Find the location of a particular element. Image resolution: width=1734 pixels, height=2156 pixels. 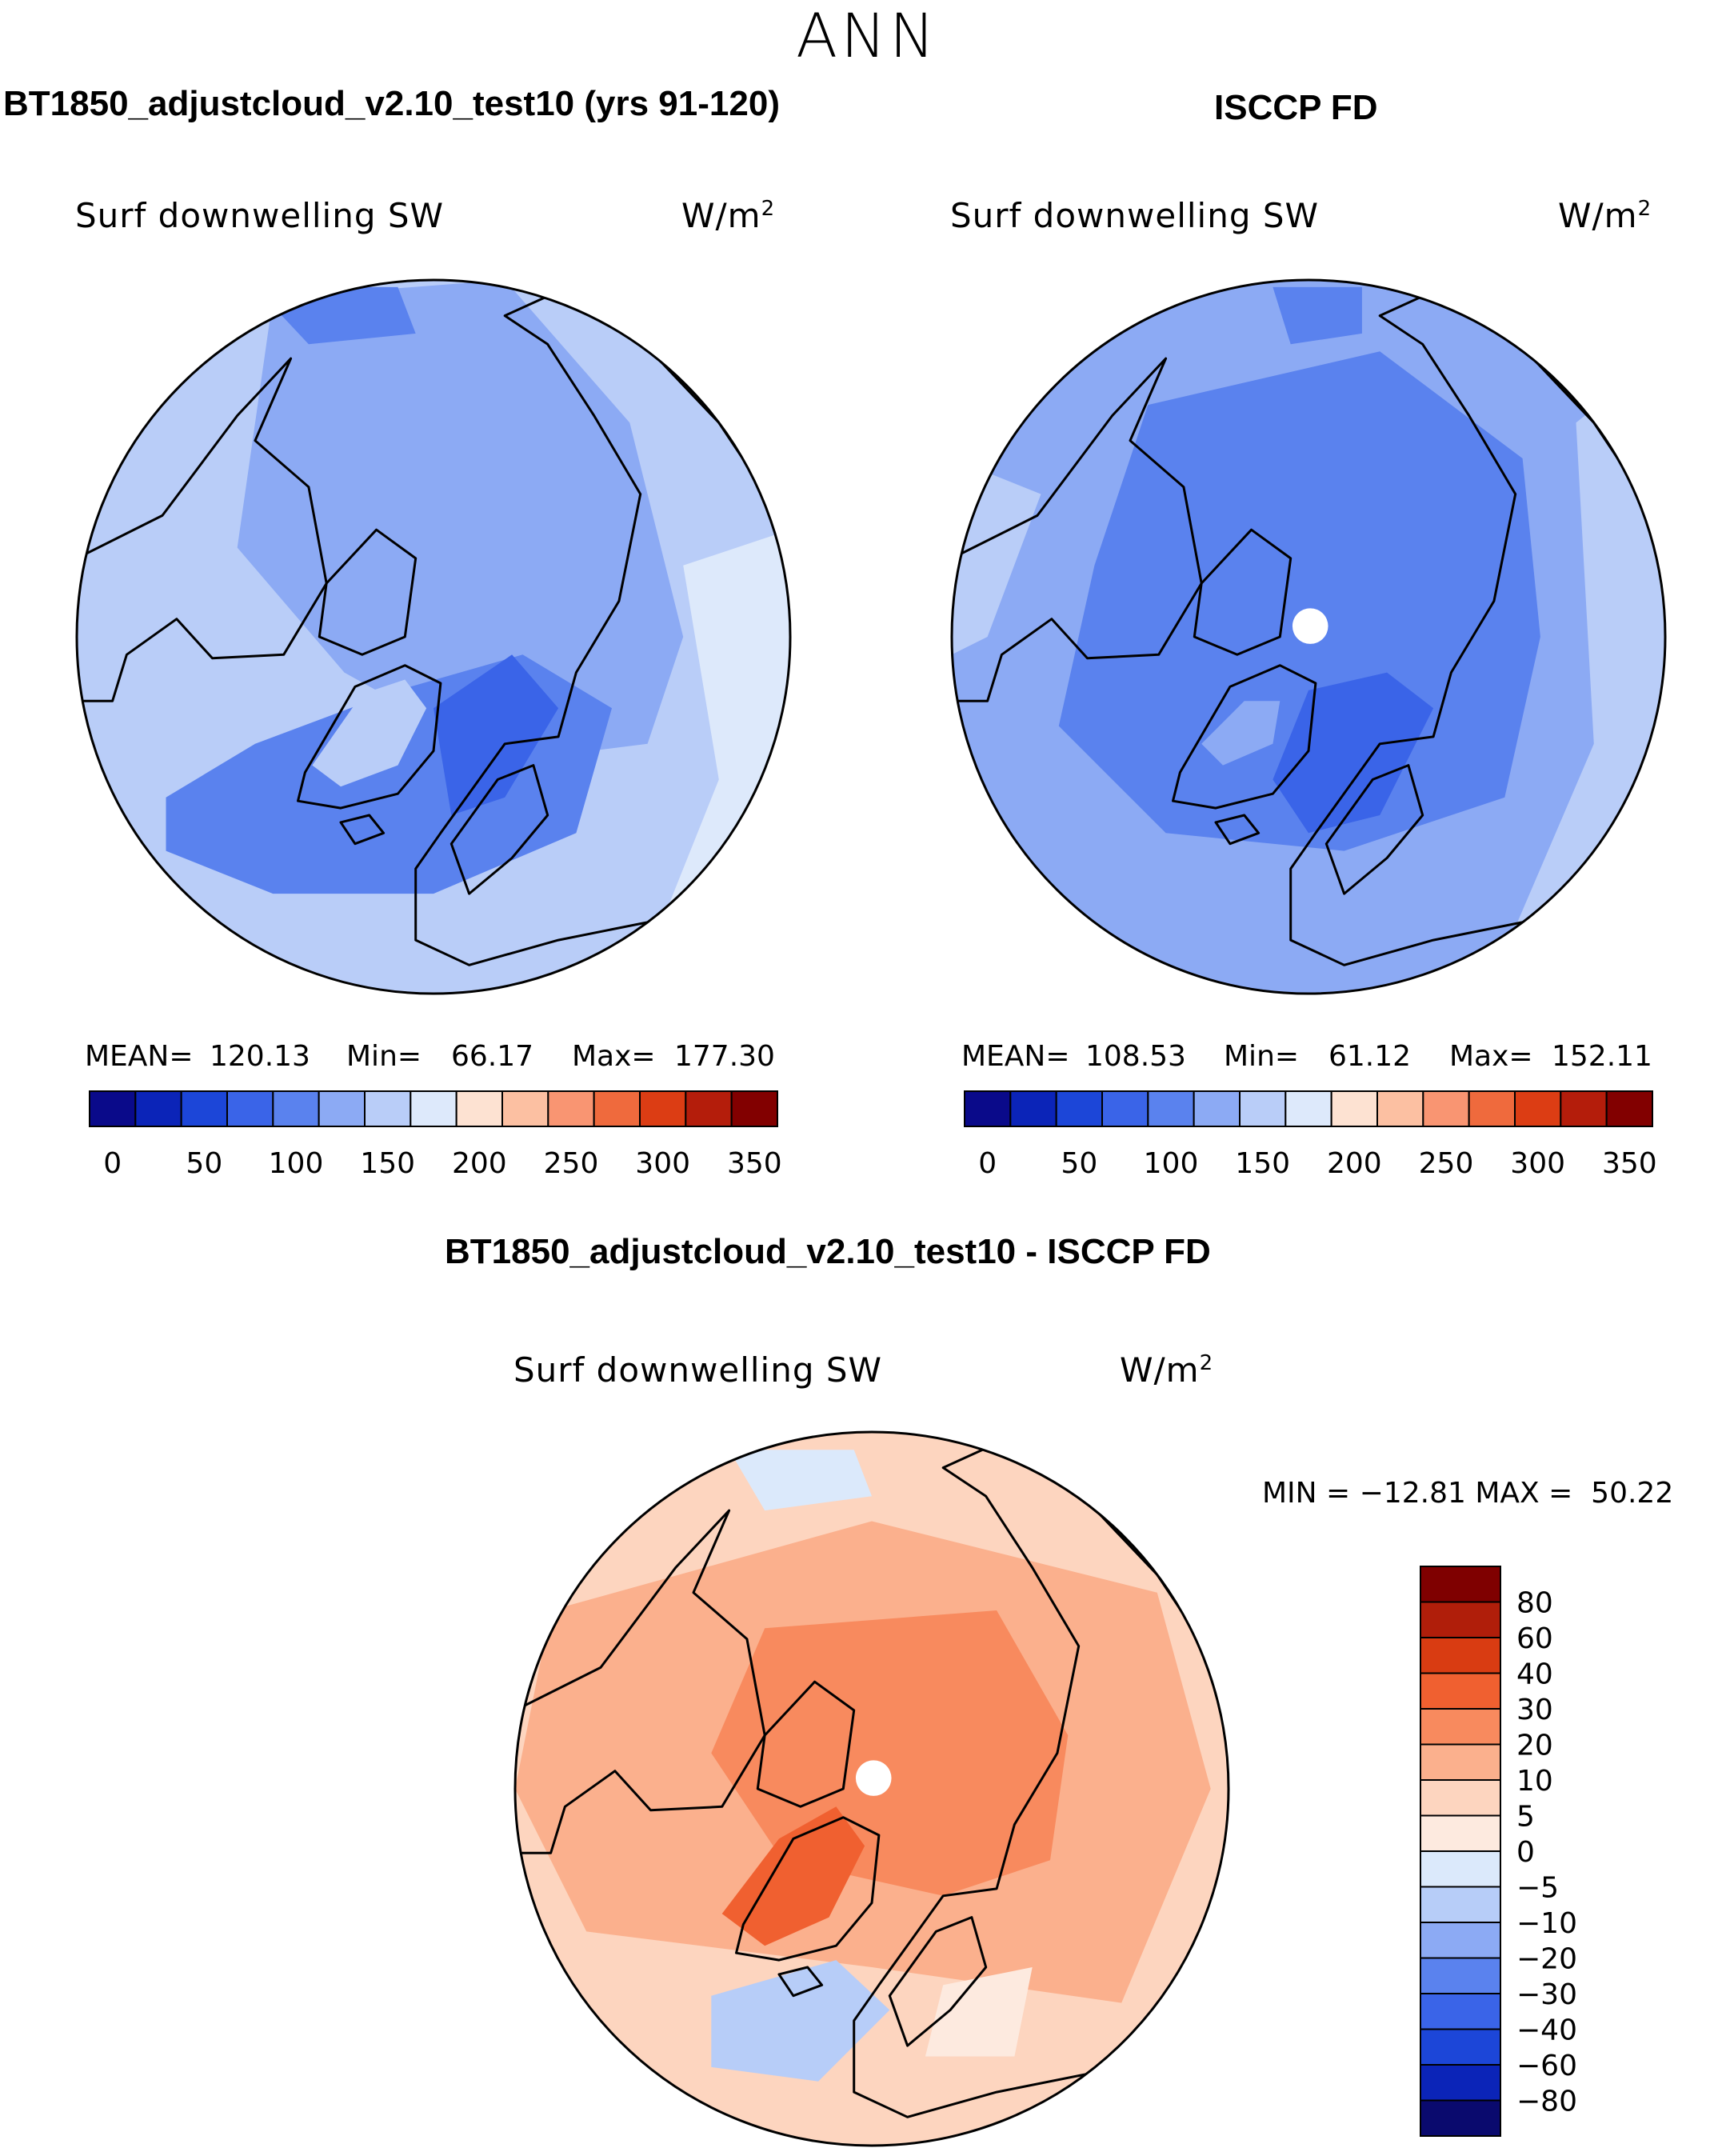

panel3-variable-label: Surf downwelling SW is located at coordinates (698, 1370).